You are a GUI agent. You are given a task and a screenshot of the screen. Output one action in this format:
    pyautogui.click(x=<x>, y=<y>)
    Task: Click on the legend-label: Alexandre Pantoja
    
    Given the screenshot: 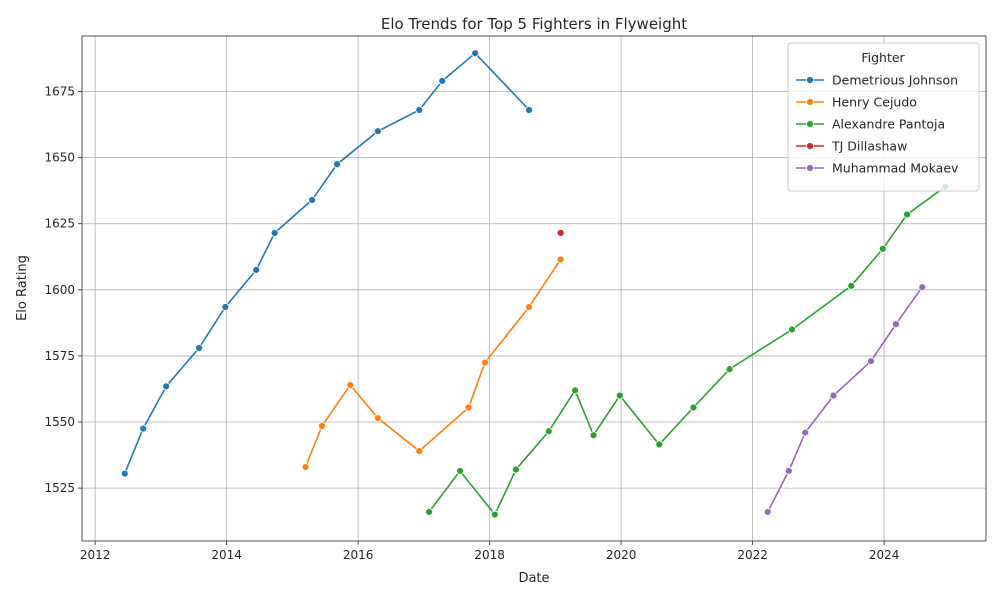 What is the action you would take?
    pyautogui.click(x=888, y=124)
    